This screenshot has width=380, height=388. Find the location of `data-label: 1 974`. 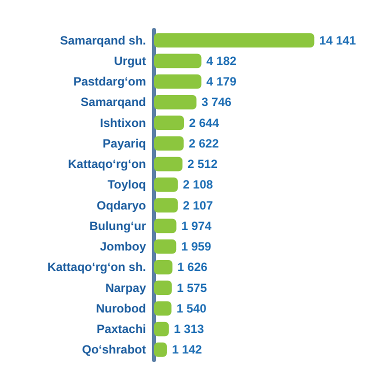

data-label: 1 974 is located at coordinates (196, 225).